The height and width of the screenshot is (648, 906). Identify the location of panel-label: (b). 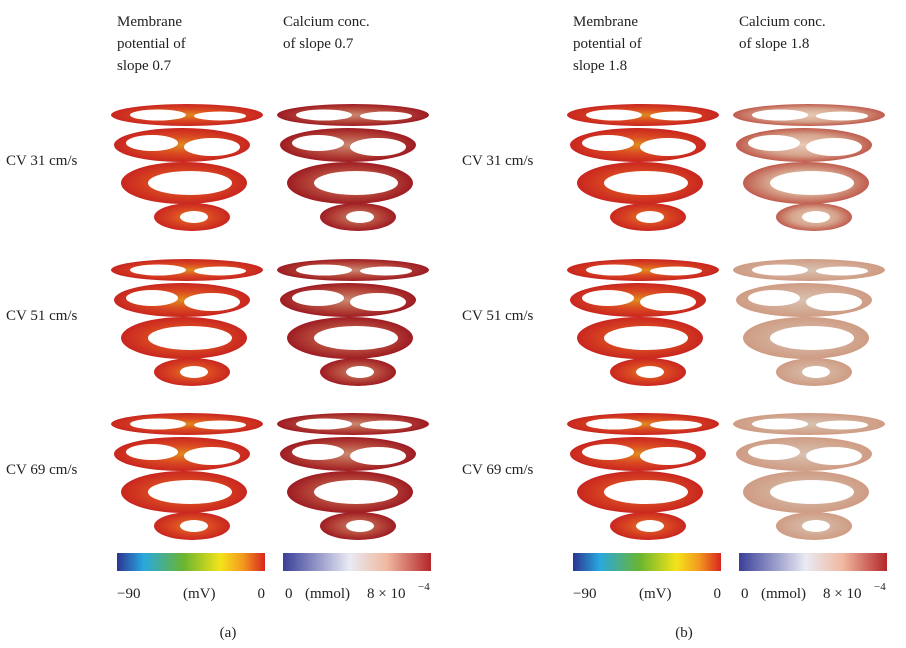
(684, 633).